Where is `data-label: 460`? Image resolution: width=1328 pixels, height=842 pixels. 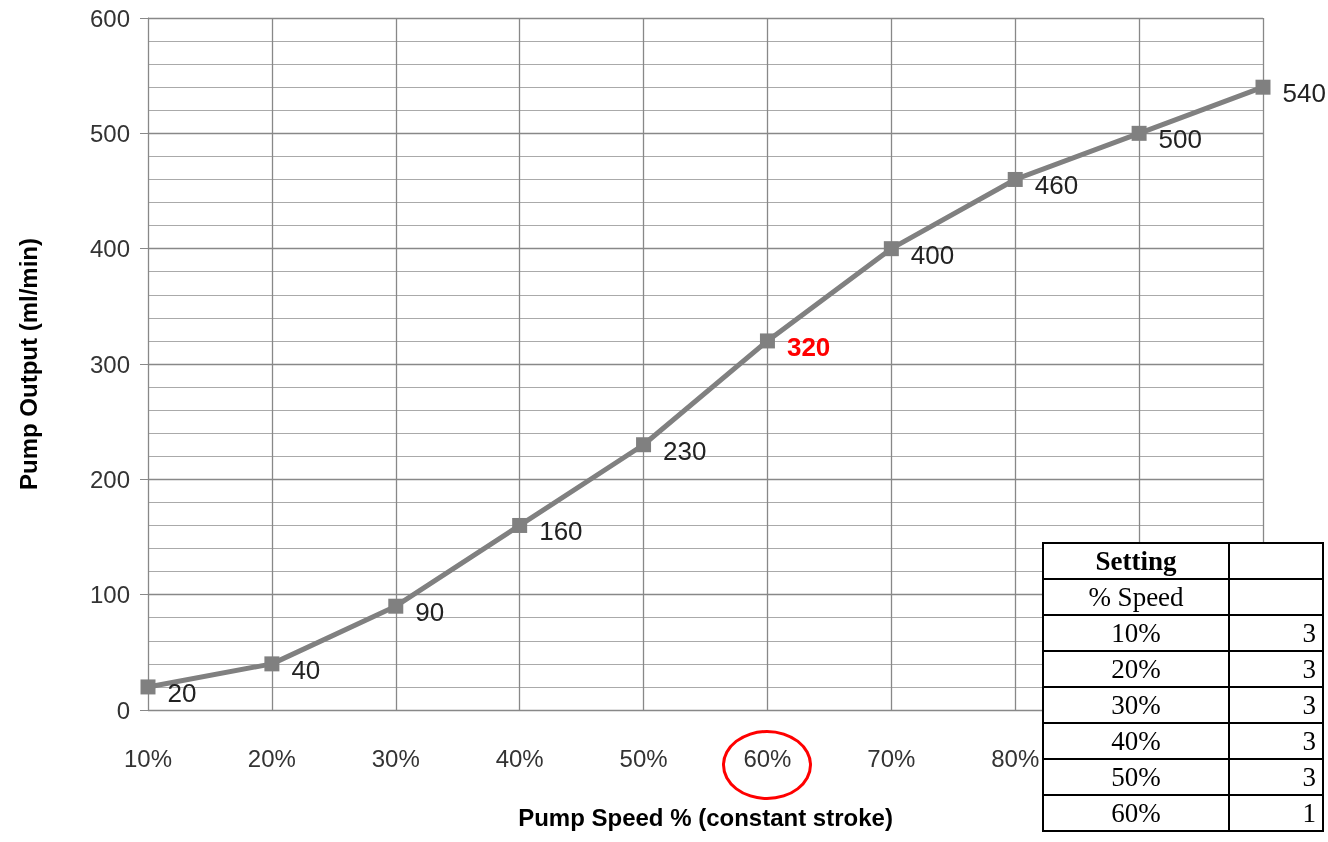 data-label: 460 is located at coordinates (1056, 185).